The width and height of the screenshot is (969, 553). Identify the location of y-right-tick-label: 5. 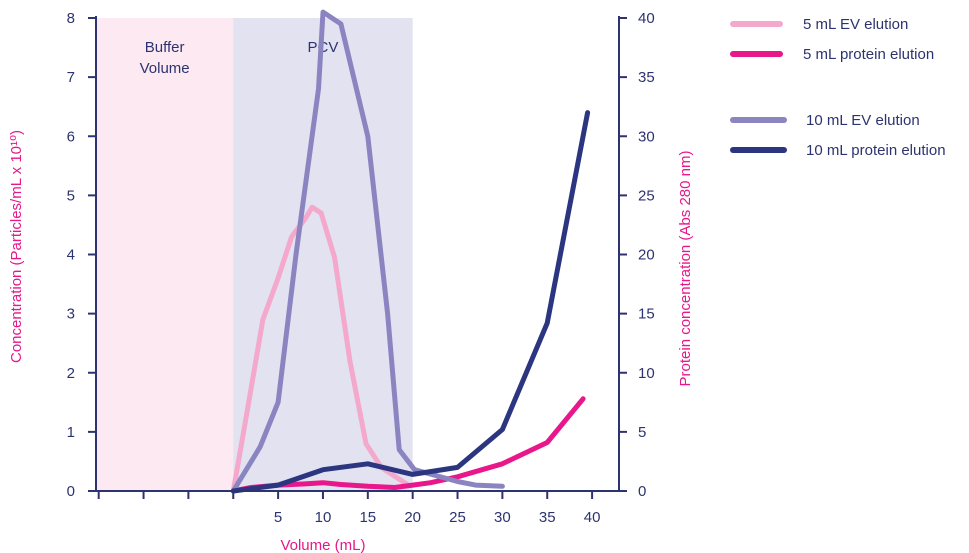
(642, 432).